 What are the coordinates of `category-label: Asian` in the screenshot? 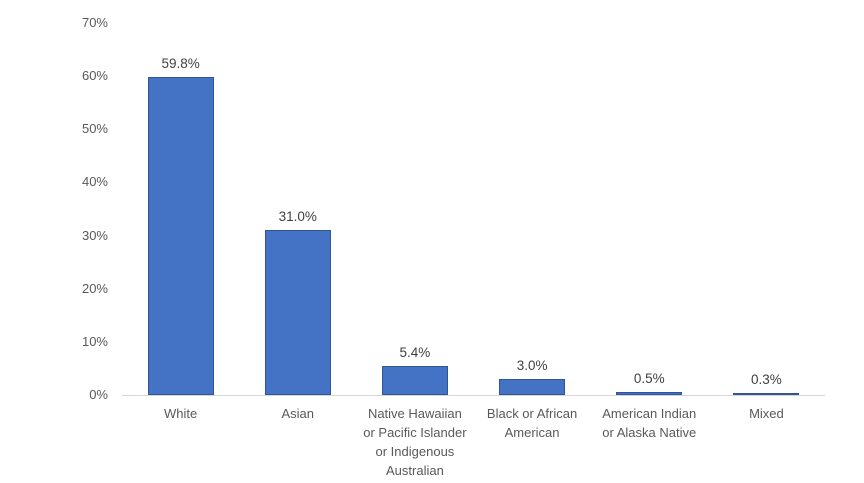 It's located at (298, 413).